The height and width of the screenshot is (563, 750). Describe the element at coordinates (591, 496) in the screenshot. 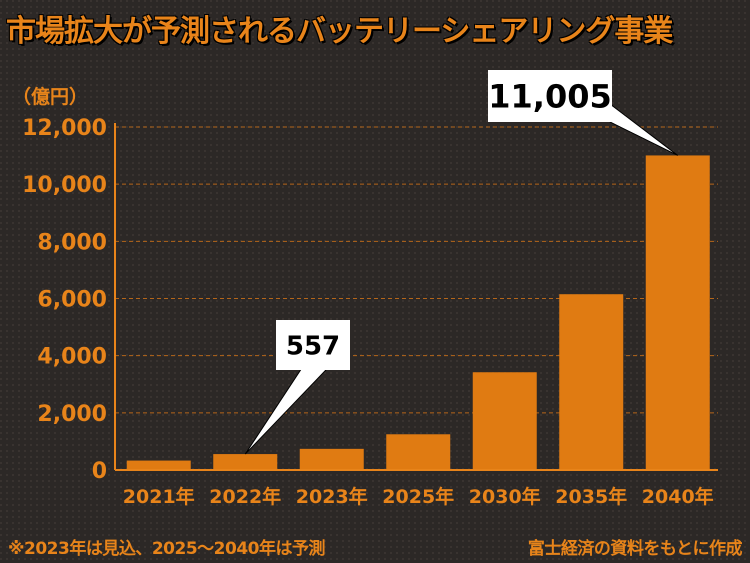

I see `x-tick-label: 2035年` at that location.